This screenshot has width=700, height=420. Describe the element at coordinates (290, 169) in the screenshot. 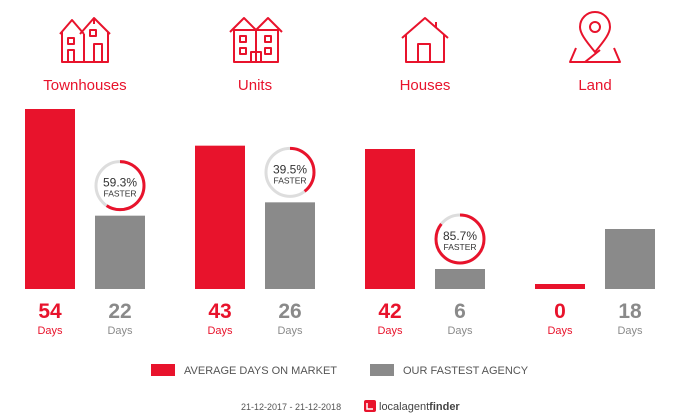

I see `faster-percent: 39.5%` at that location.